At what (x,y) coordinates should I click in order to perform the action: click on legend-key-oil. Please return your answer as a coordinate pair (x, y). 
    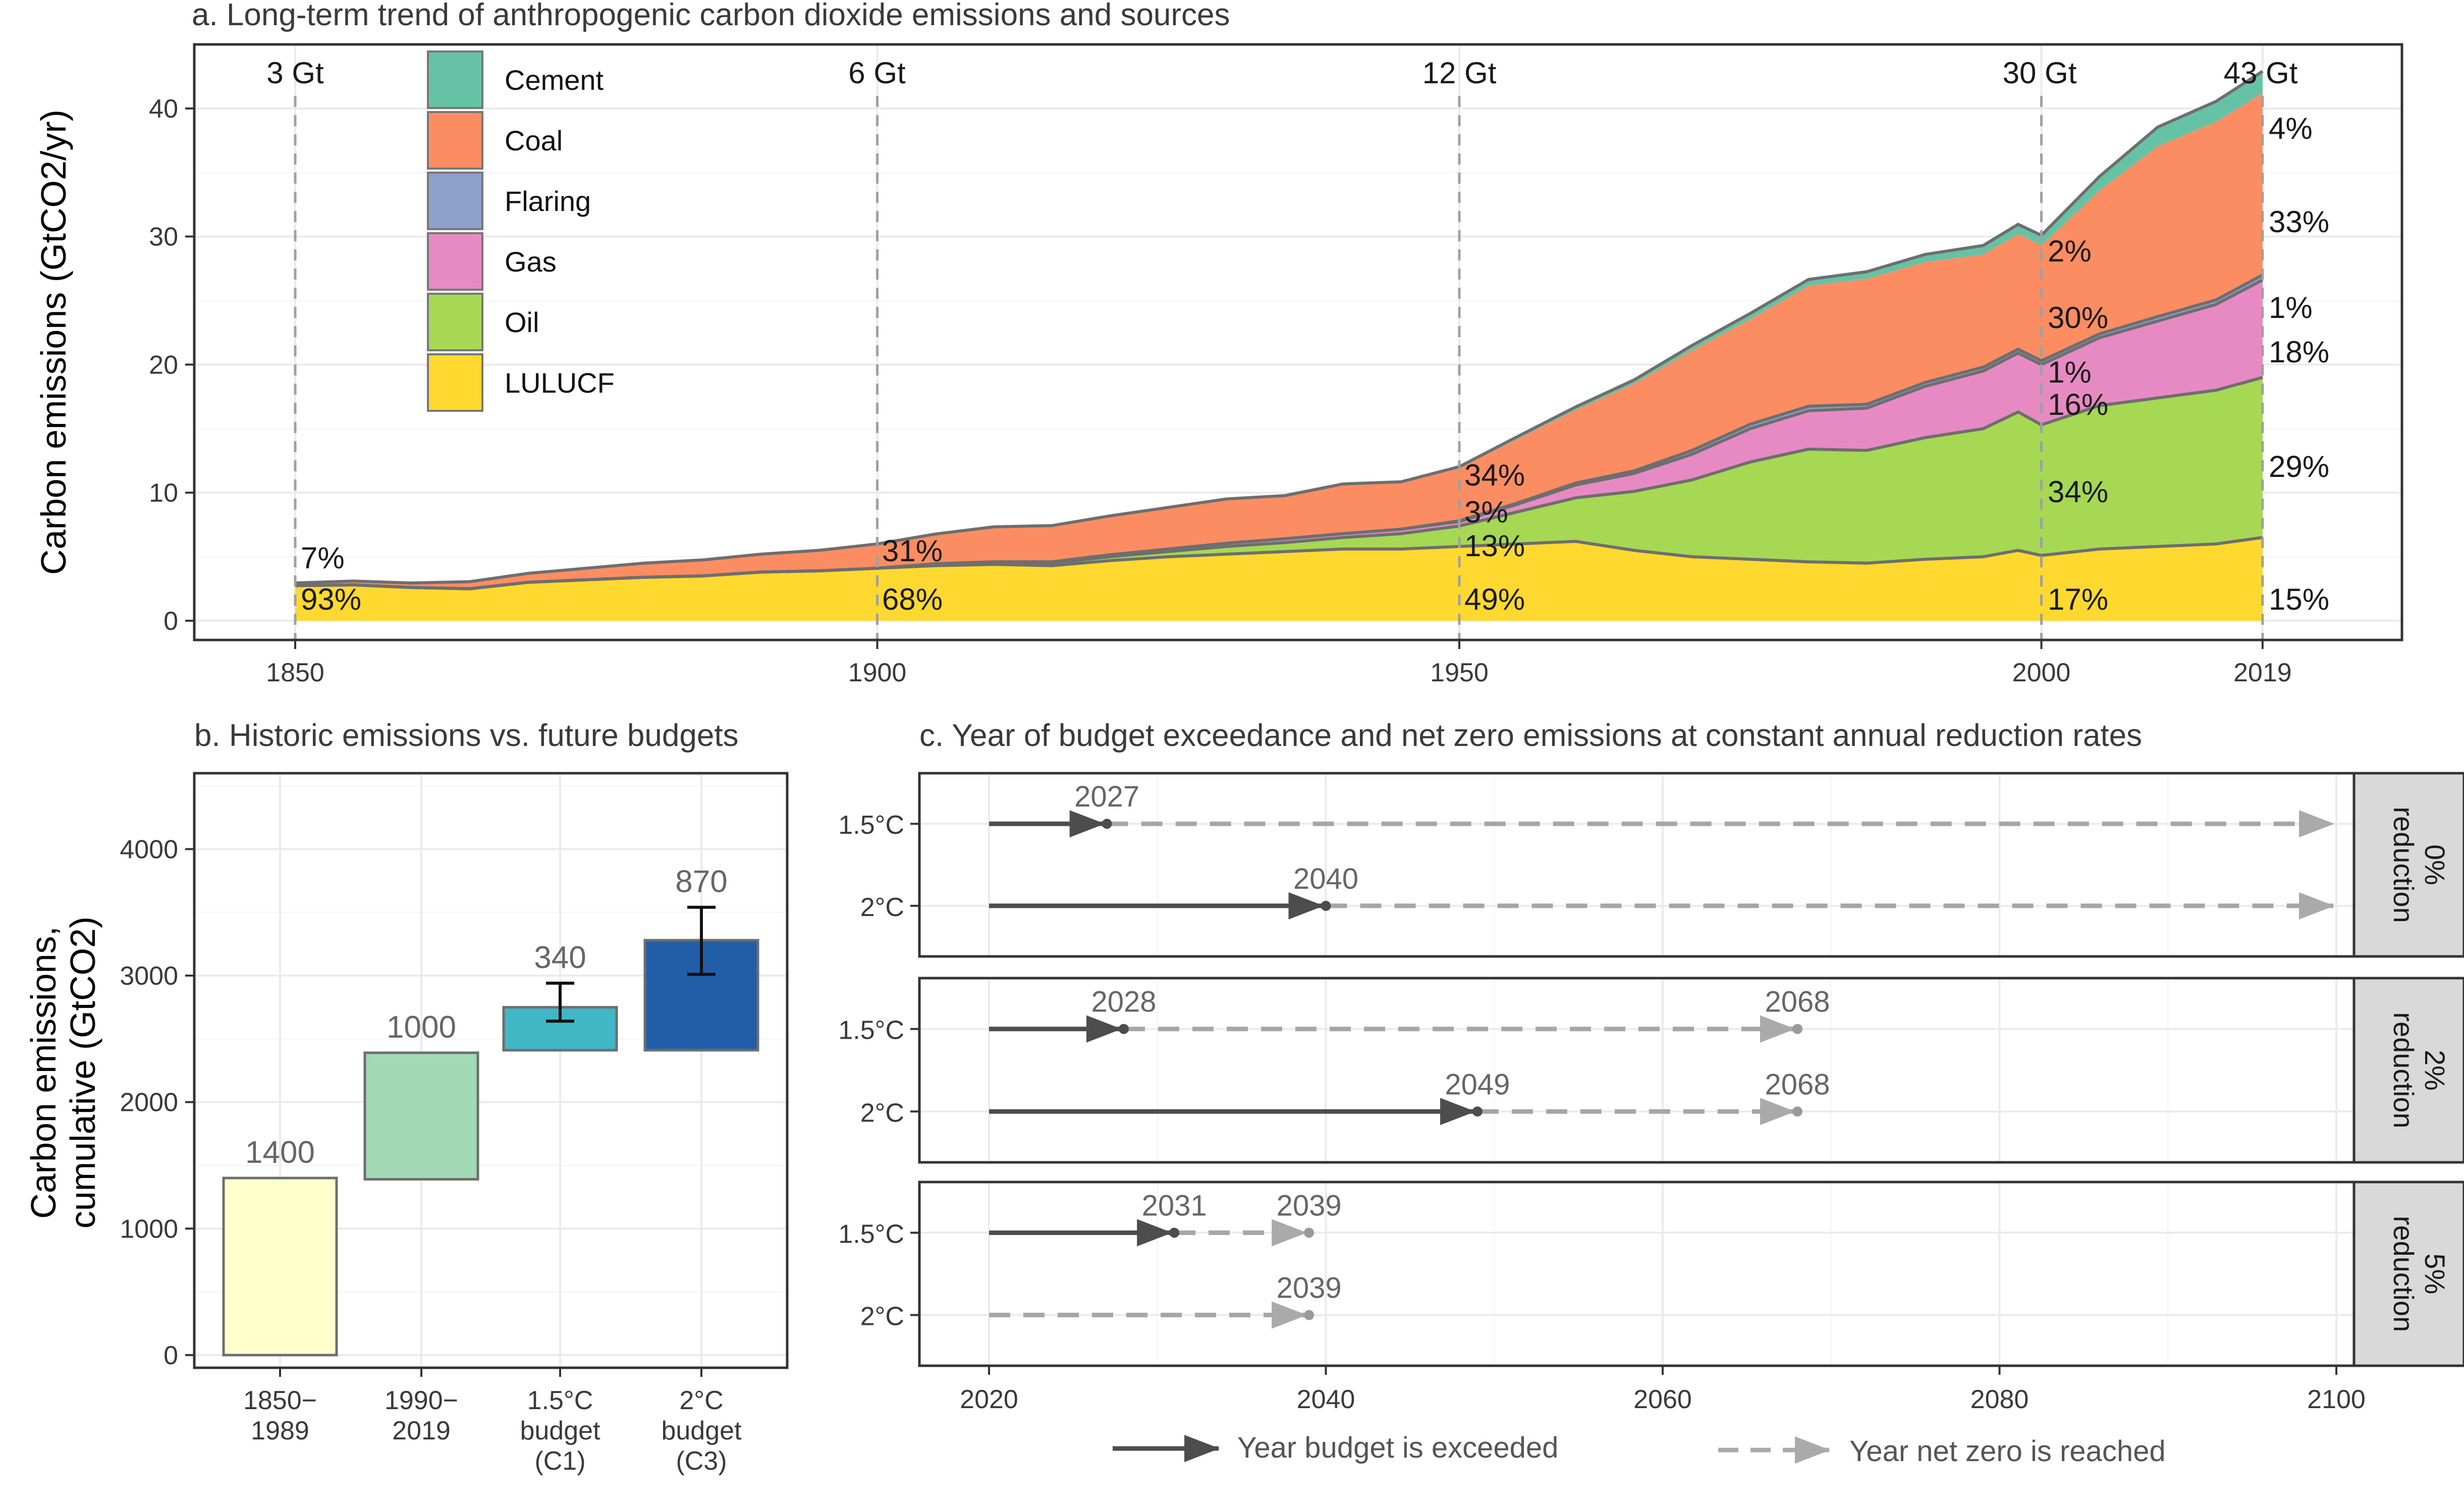
    Looking at the image, I should click on (455, 322).